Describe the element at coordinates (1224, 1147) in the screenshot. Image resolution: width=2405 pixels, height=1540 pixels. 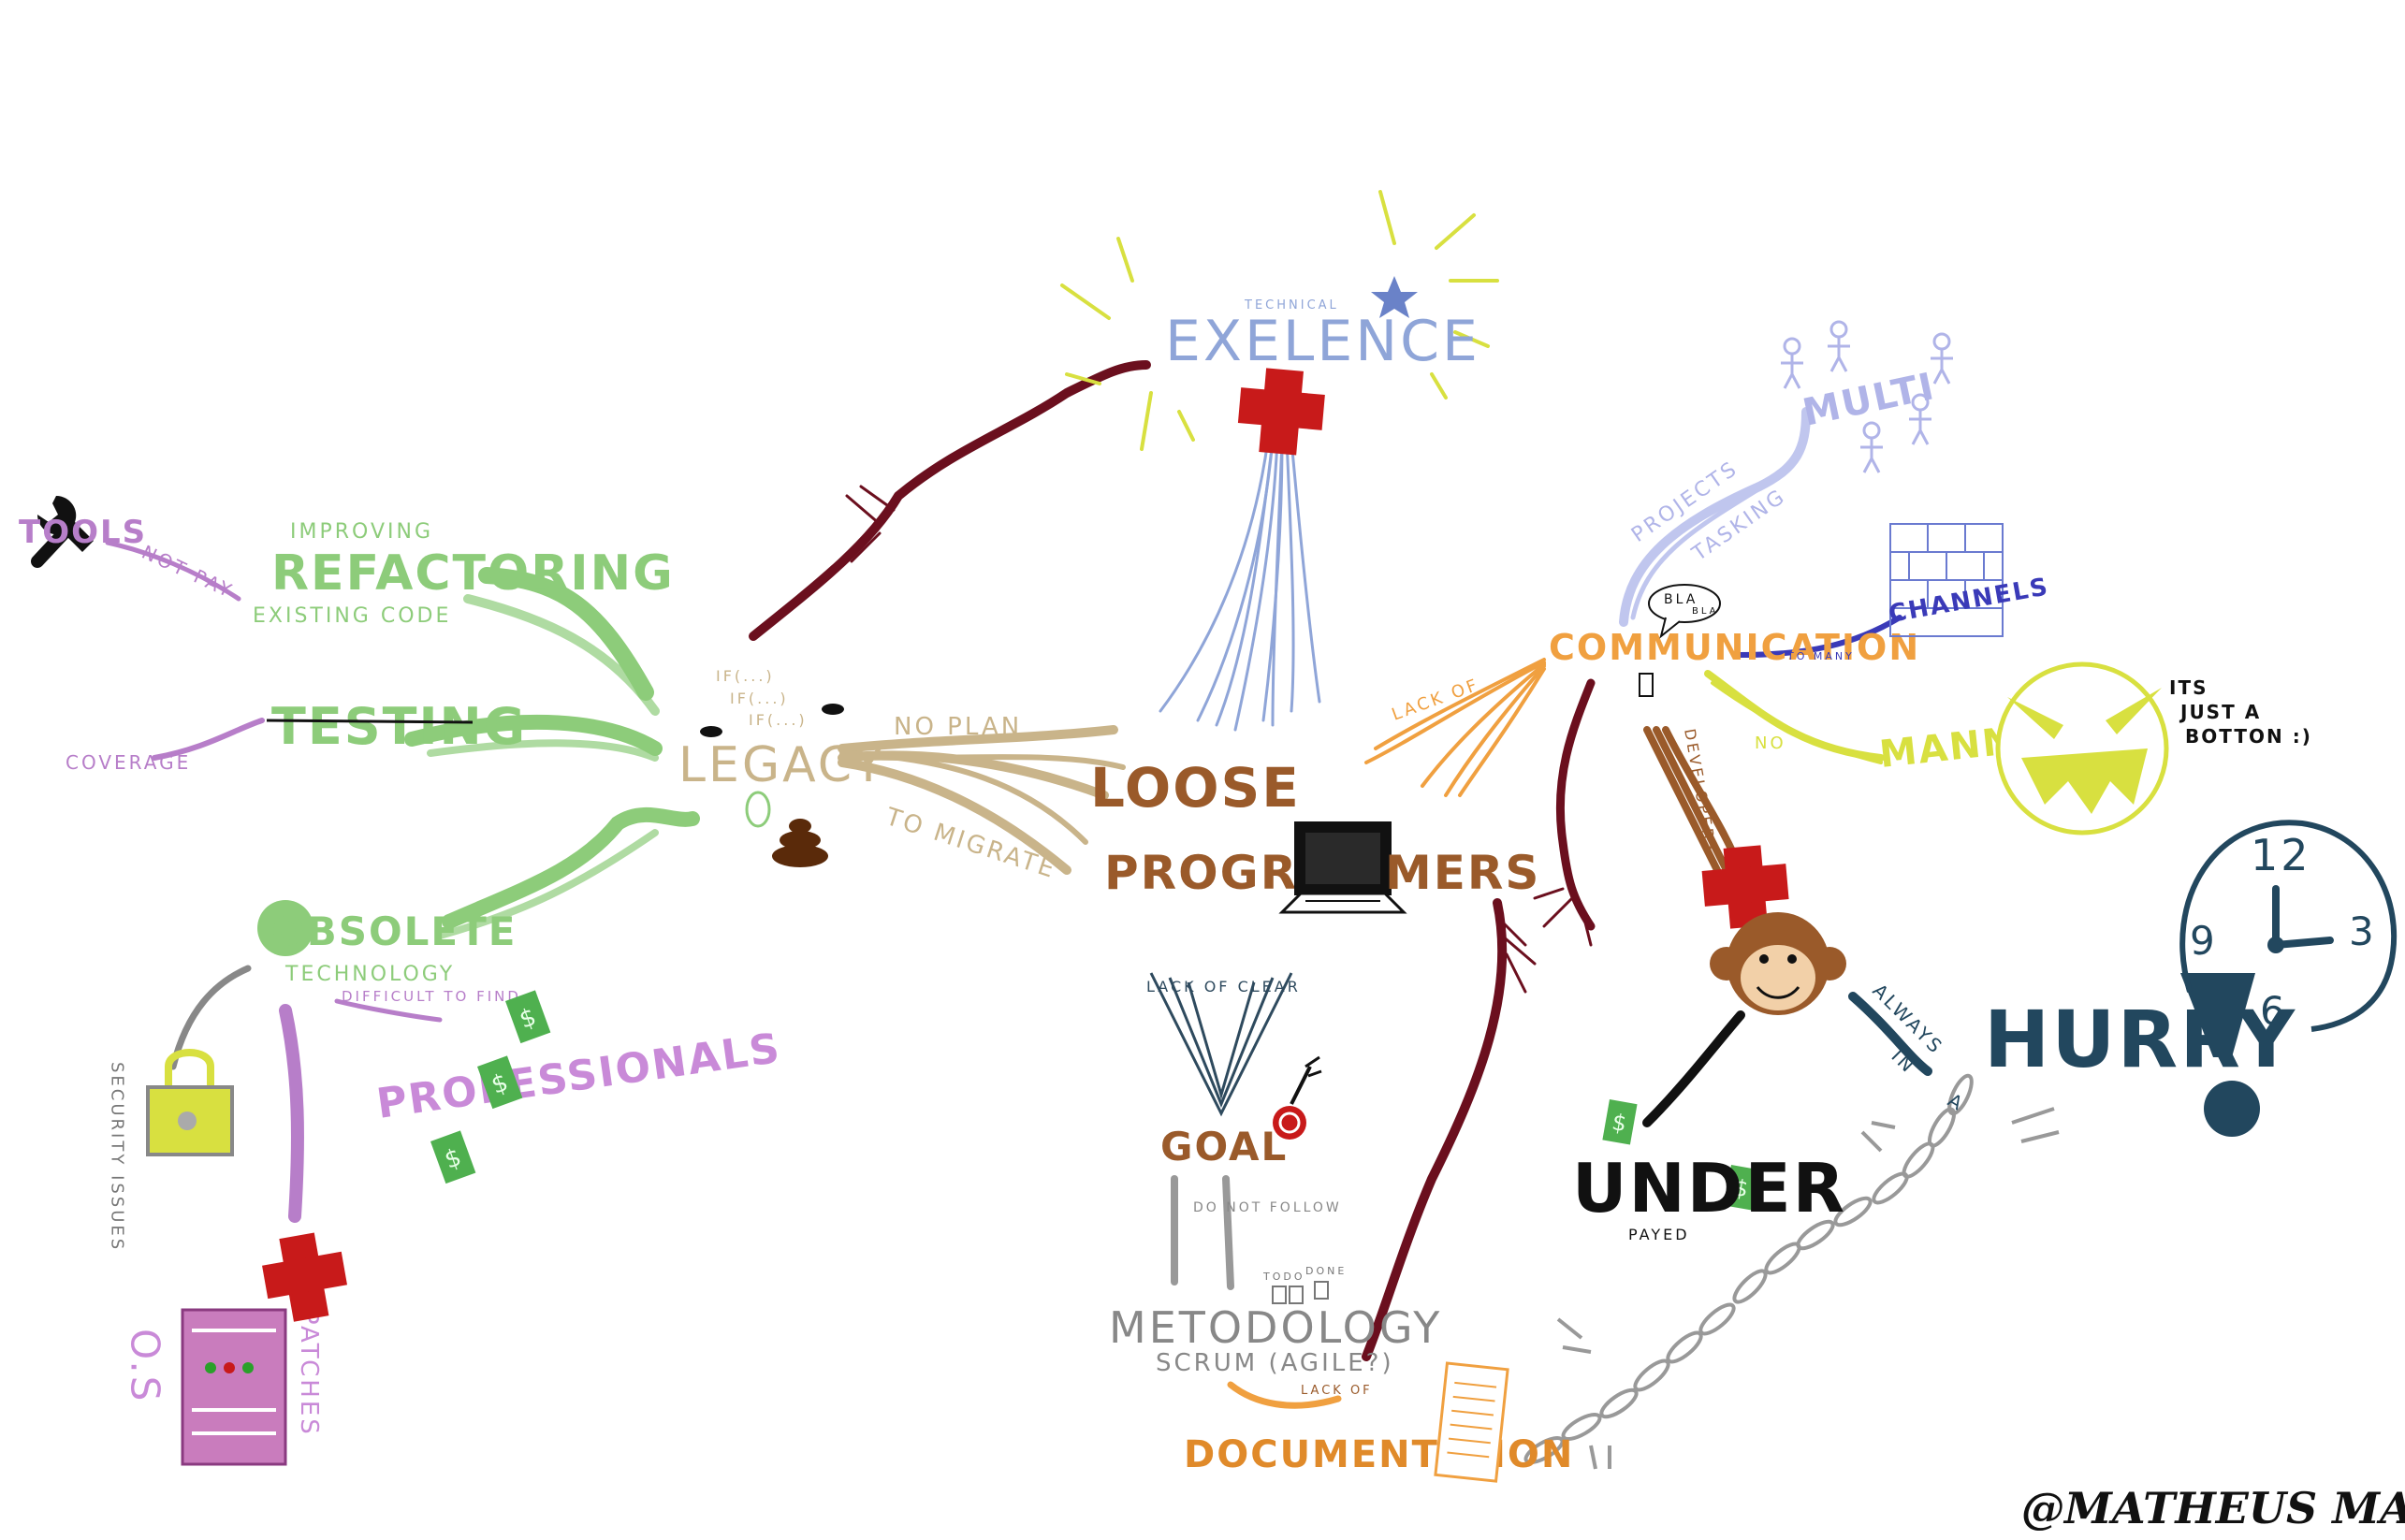
I see `goal-label: GOAL` at that location.